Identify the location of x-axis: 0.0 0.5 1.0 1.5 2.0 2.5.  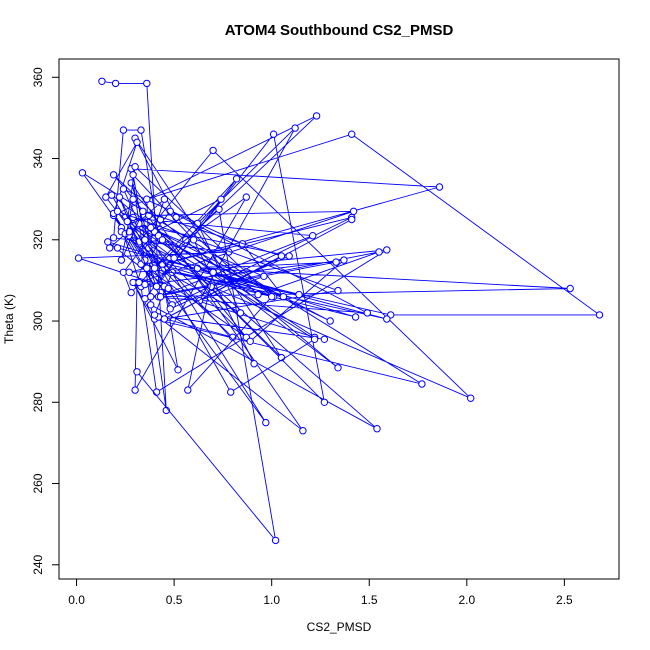
(320, 592).